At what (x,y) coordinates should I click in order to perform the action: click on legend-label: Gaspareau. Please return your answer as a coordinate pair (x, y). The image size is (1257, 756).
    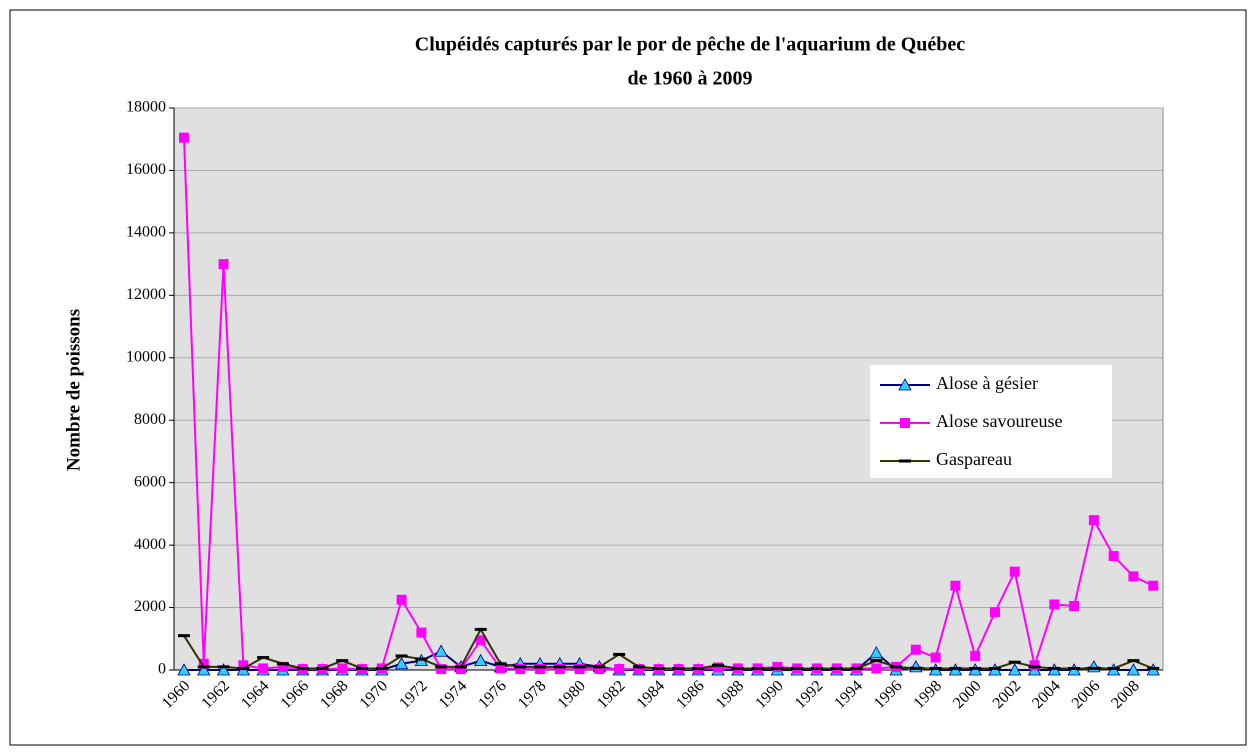
    Looking at the image, I should click on (974, 459).